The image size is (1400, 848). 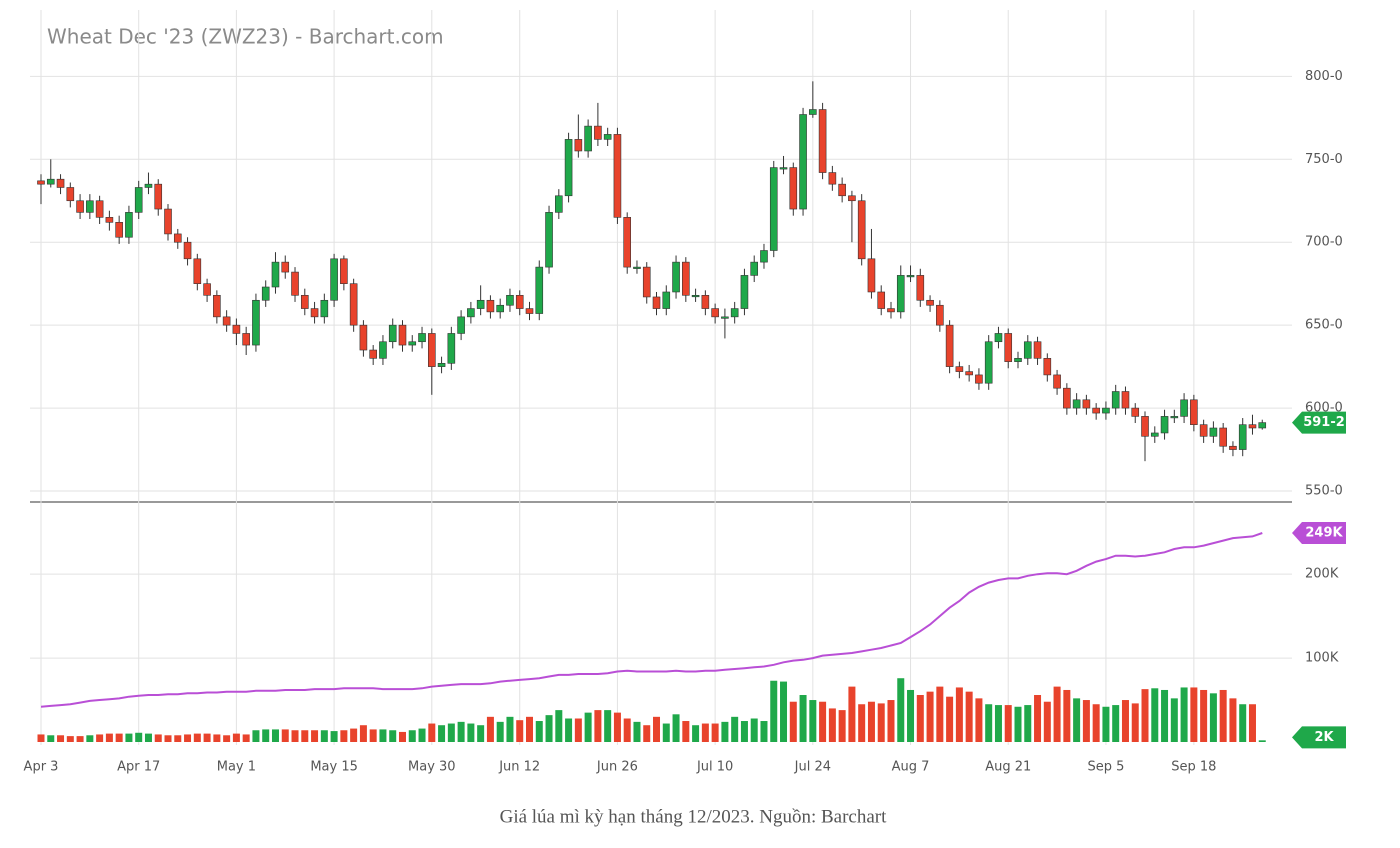 What do you see at coordinates (1324, 737) in the screenshot?
I see `volume-label: 2K` at bounding box center [1324, 737].